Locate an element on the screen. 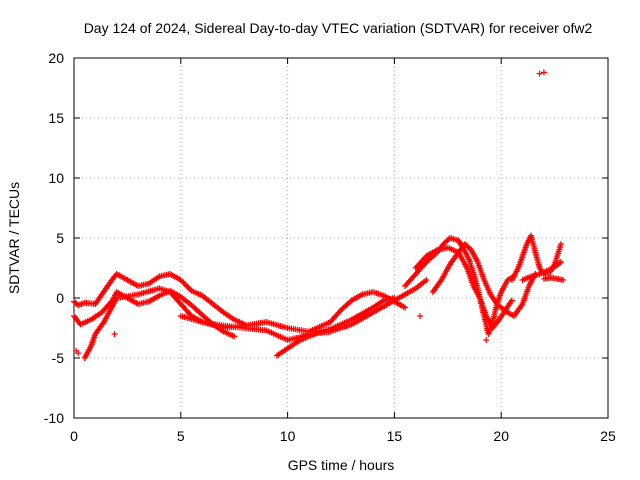 Image resolution: width=640 pixels, height=480 pixels. series-track-d is located at coordinates (293, 312).